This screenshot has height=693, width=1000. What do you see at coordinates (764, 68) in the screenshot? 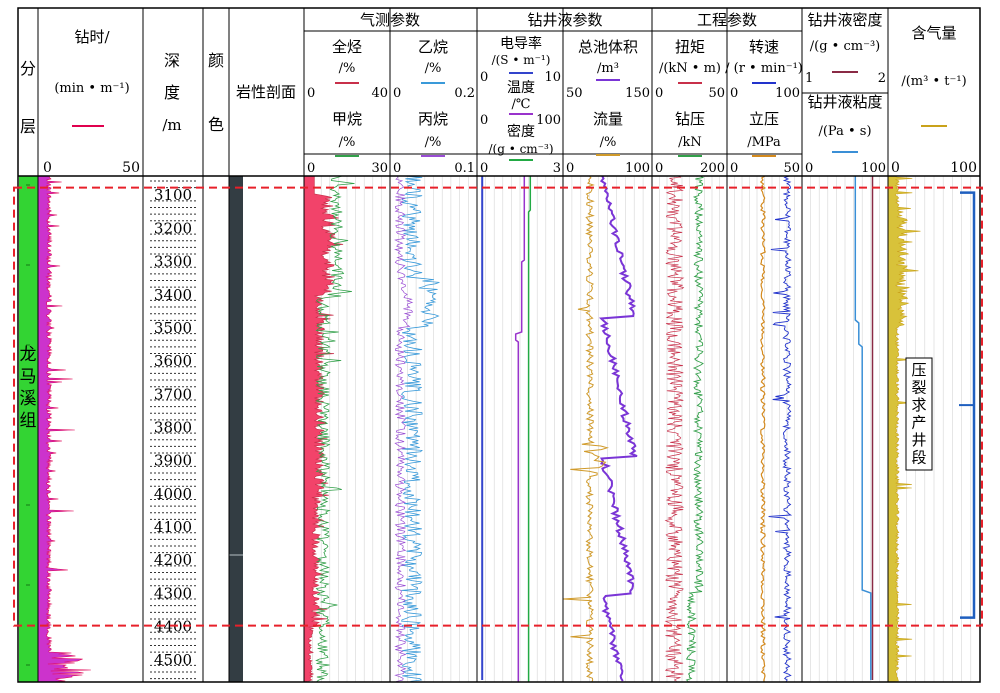
I see `rpm-unit: / (r • min⁻¹)` at bounding box center [764, 68].